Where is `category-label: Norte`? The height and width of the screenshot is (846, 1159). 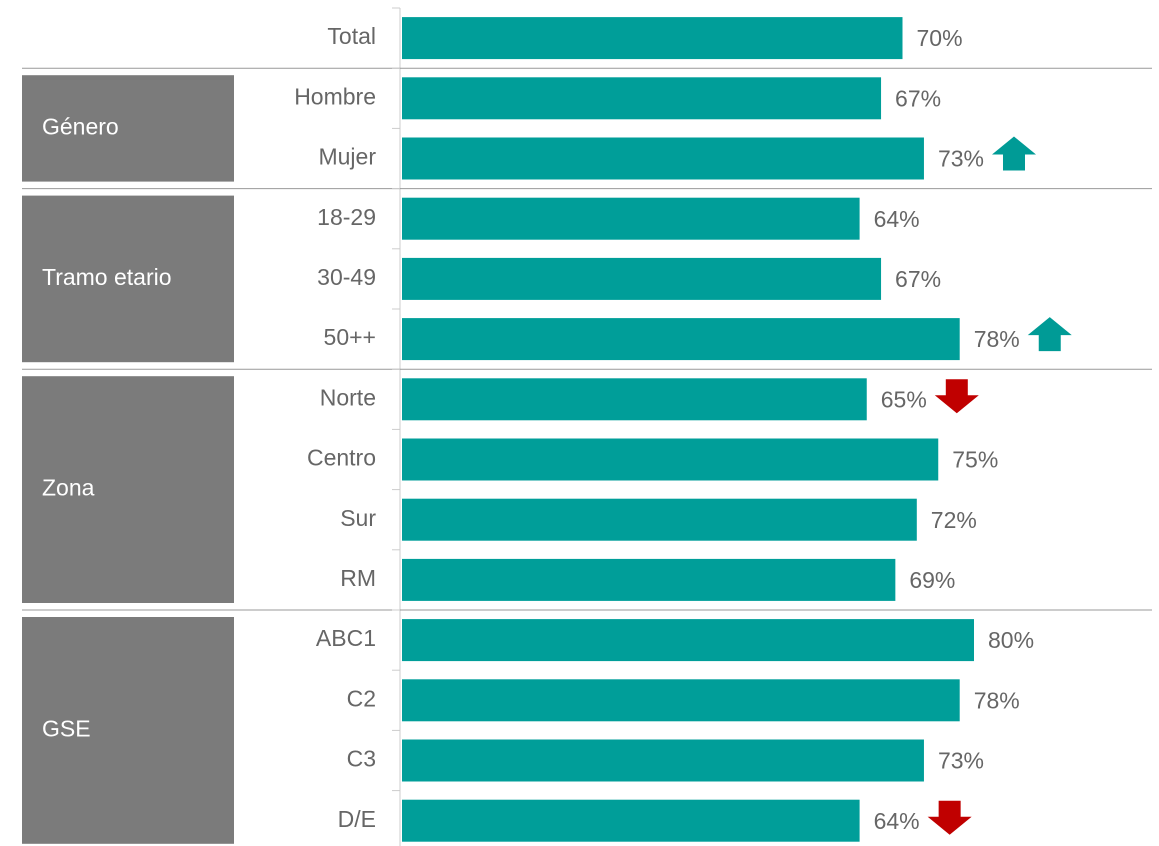
category-label: Norte is located at coordinates (348, 397).